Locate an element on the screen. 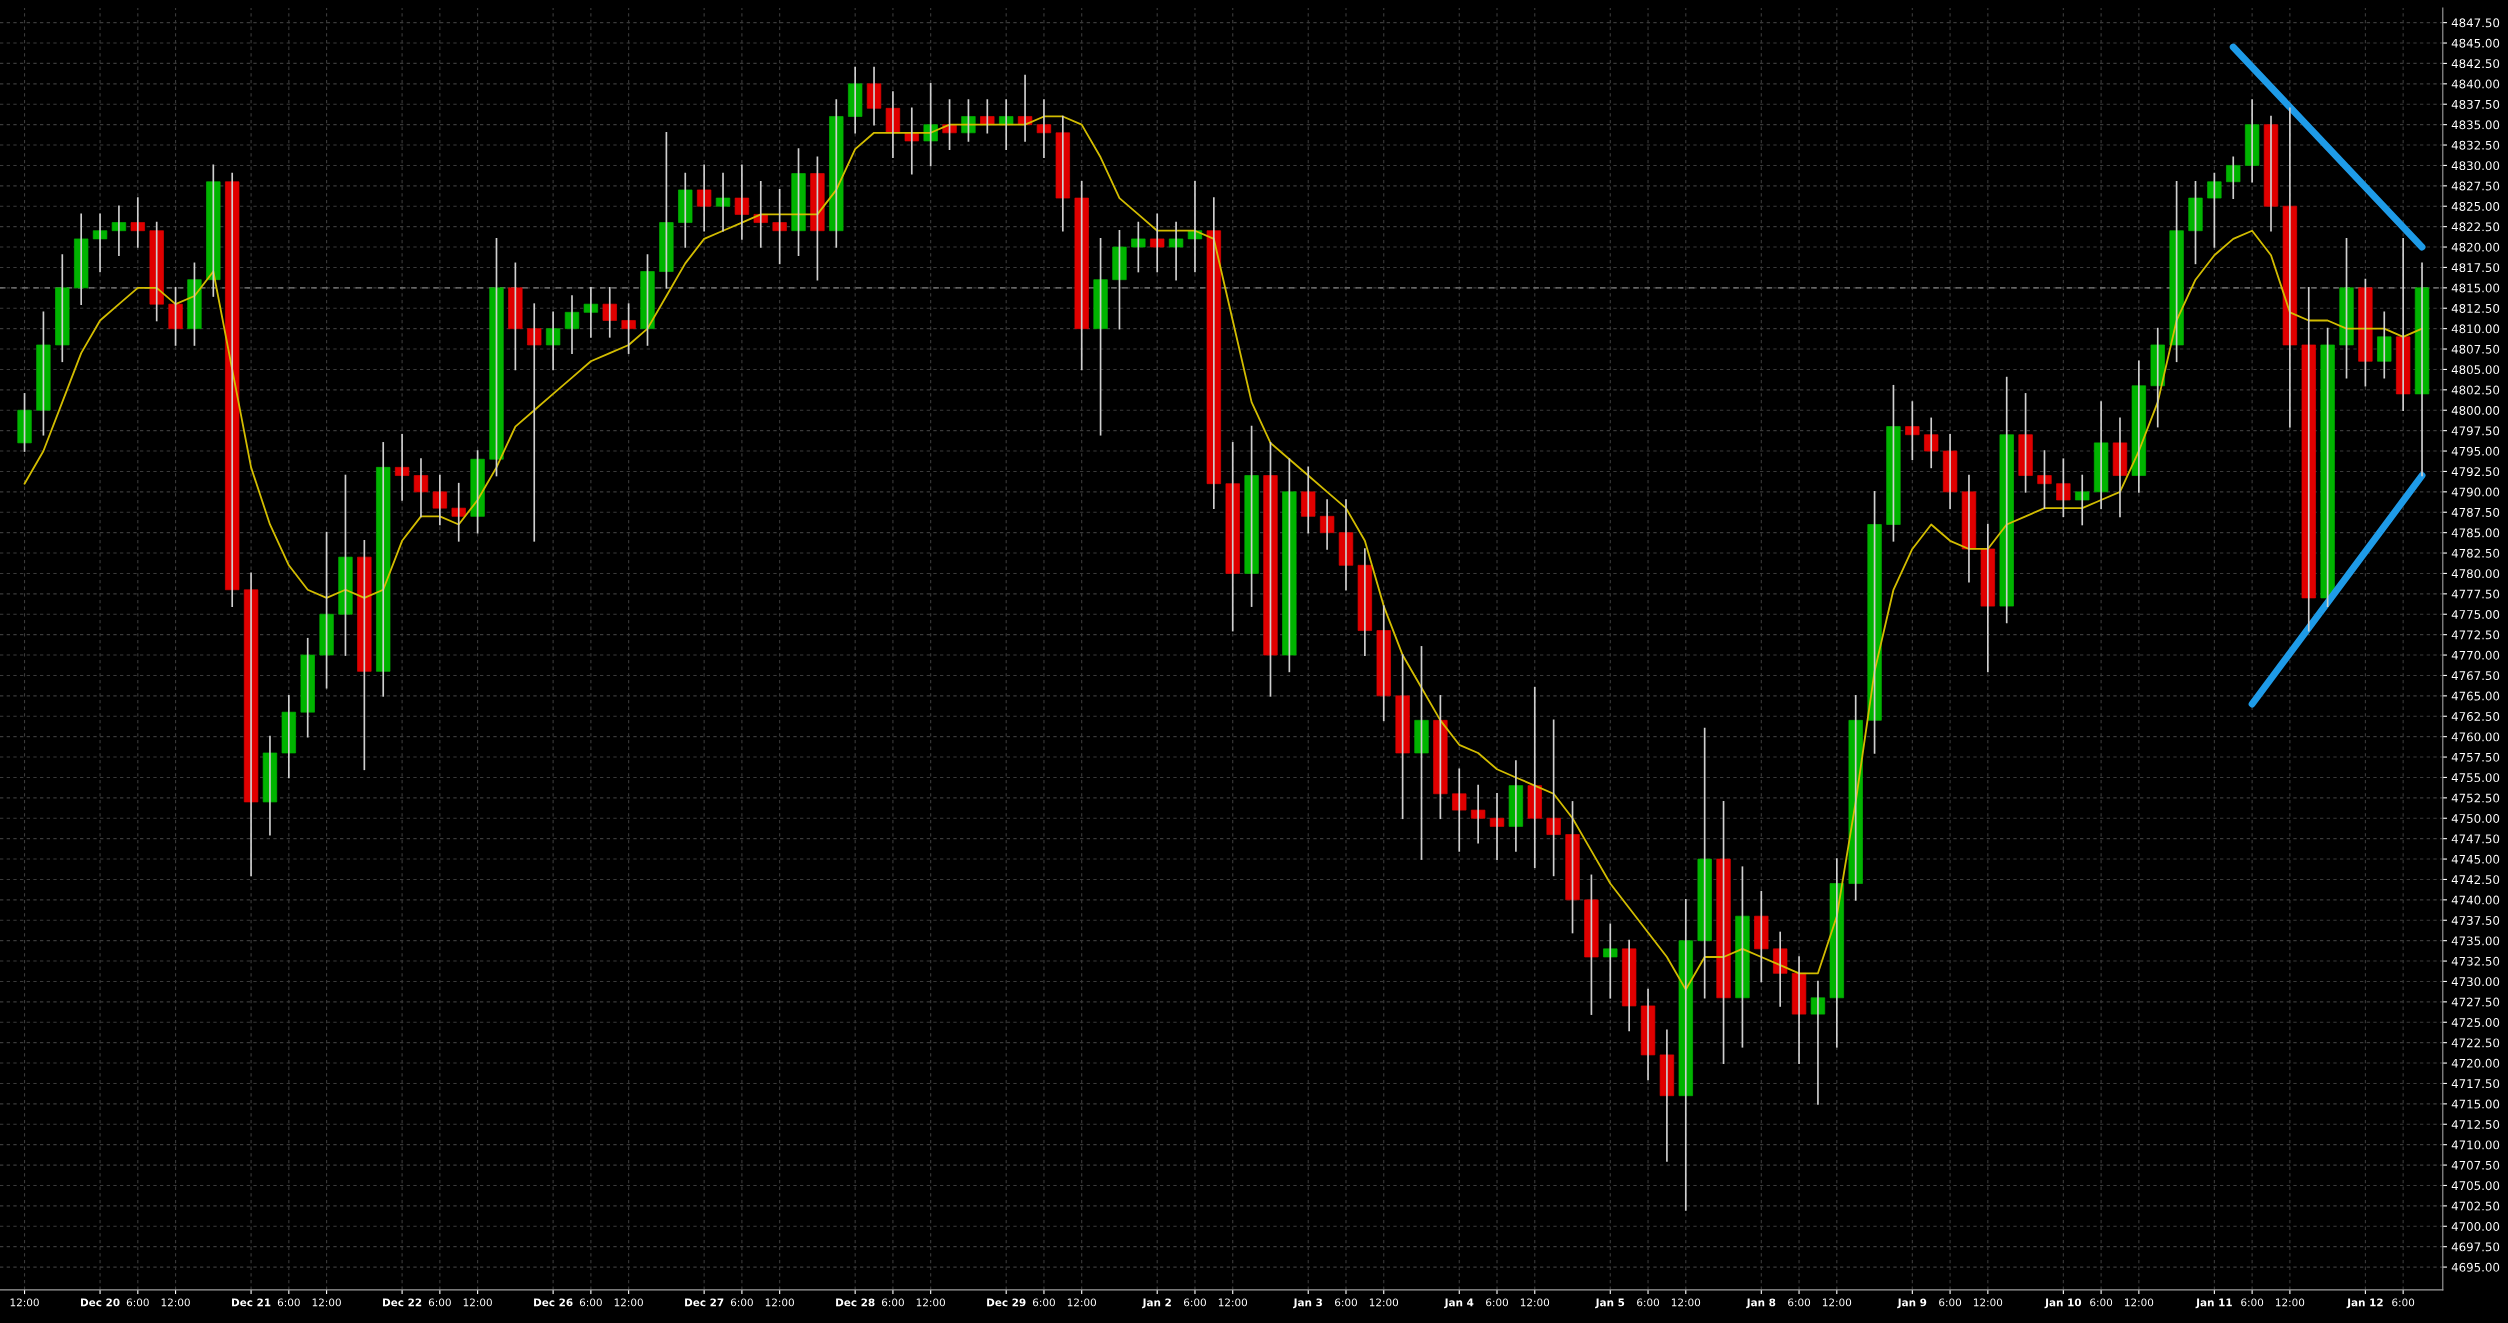  y-tick-label: 4792.50 is located at coordinates (2475, 472).